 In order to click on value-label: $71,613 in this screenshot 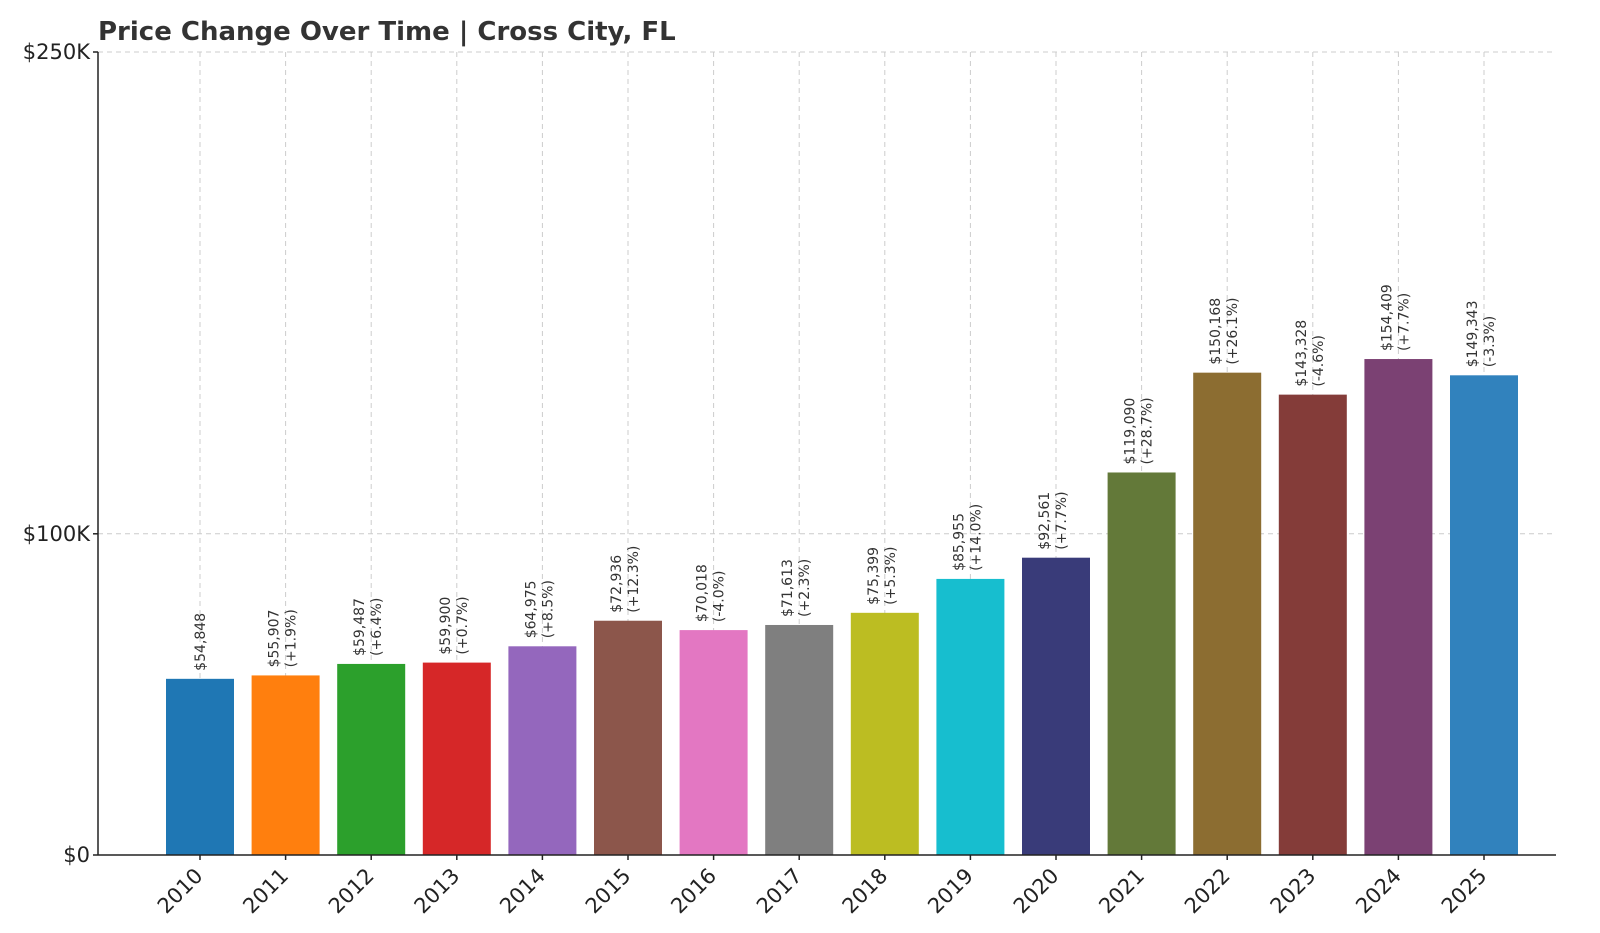, I will do `click(788, 588)`.